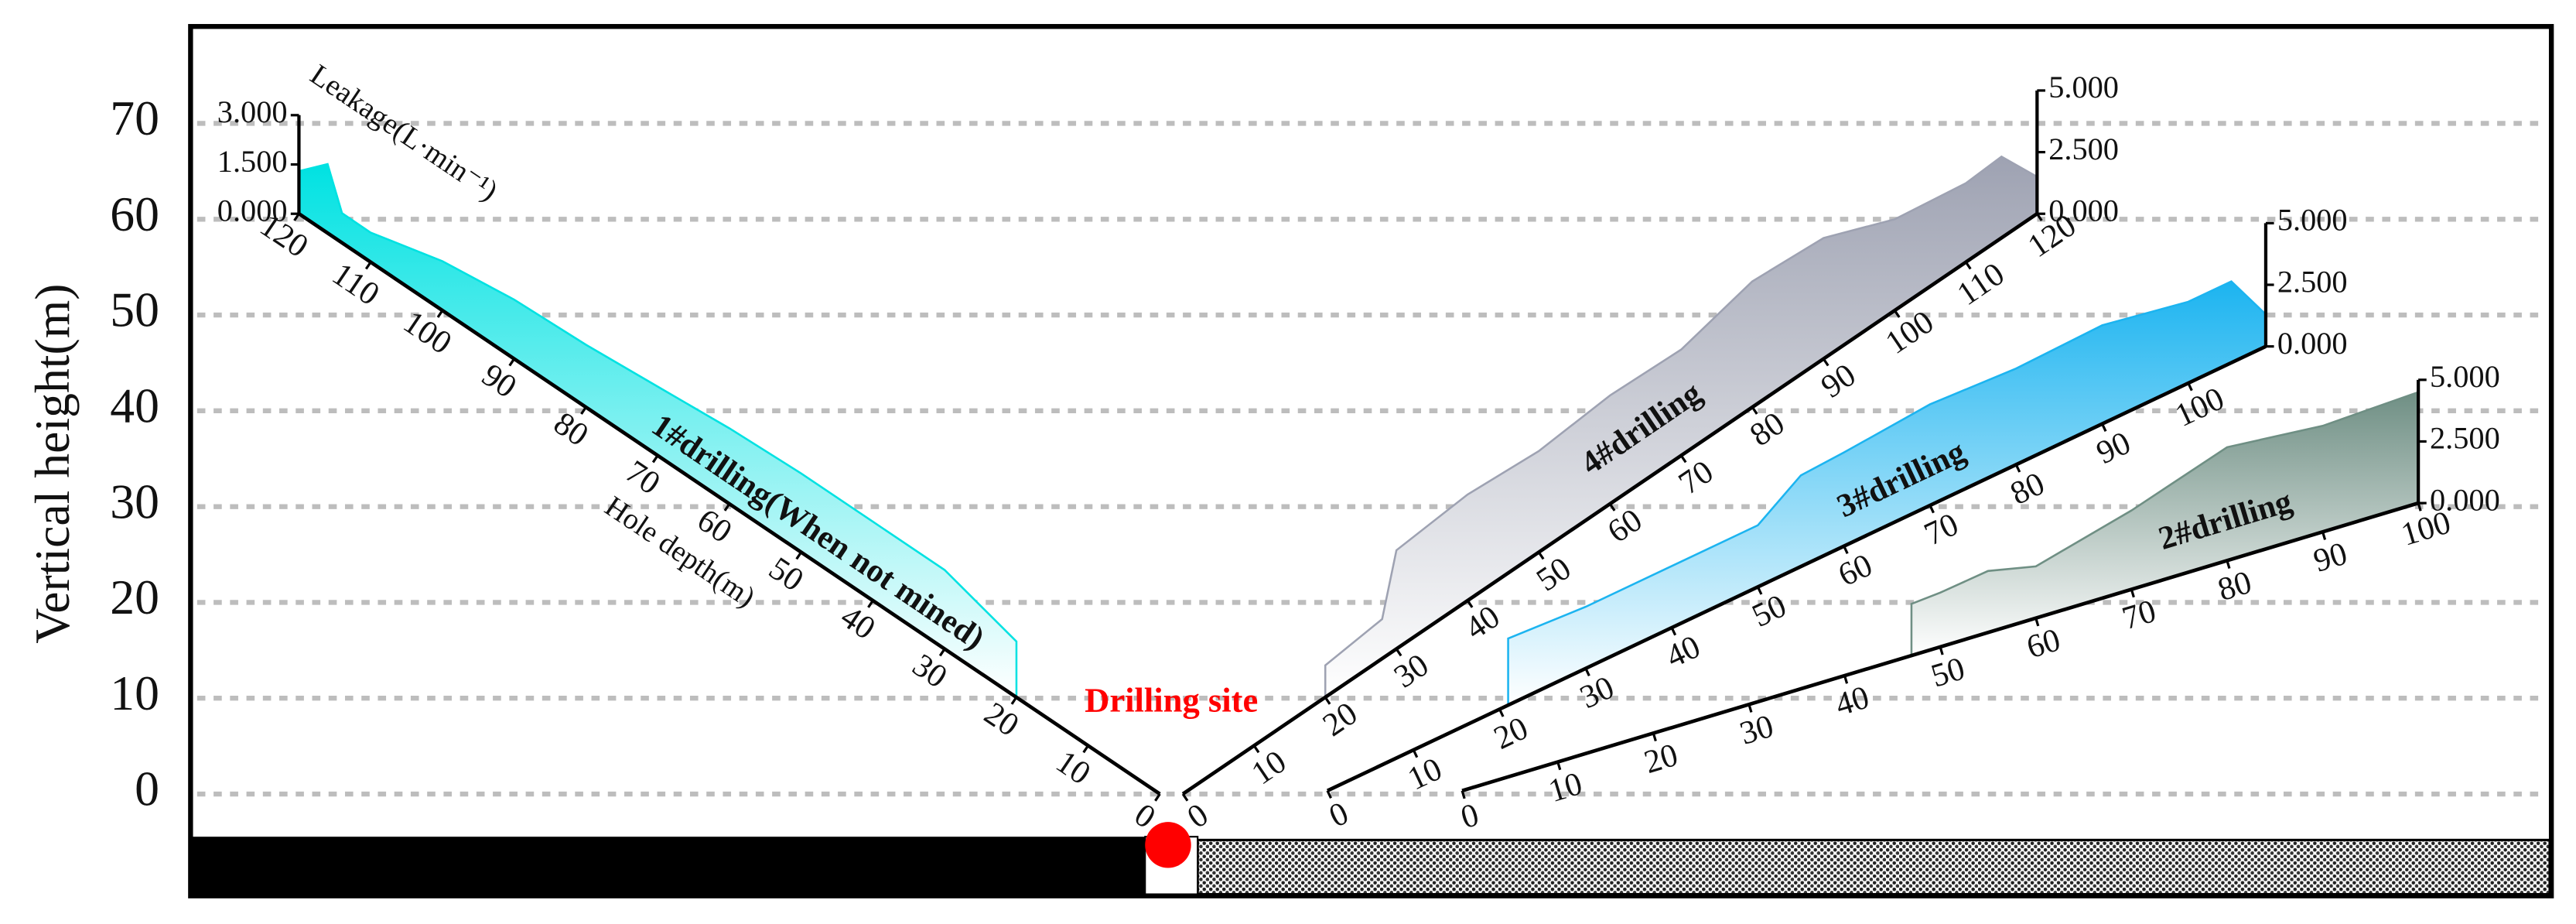 This screenshot has width=2576, height=924. Describe the element at coordinates (252, 161) in the screenshot. I see `leakage-tick-label: 1.500` at that location.